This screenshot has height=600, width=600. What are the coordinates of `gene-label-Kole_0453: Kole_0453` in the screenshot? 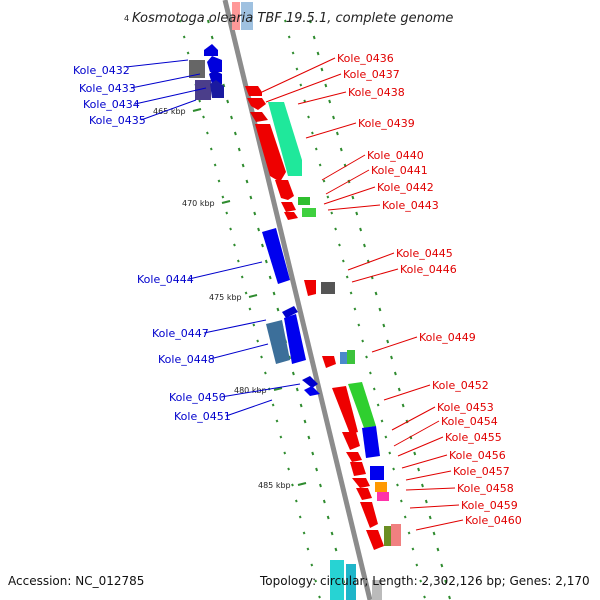 It's located at (465, 407).